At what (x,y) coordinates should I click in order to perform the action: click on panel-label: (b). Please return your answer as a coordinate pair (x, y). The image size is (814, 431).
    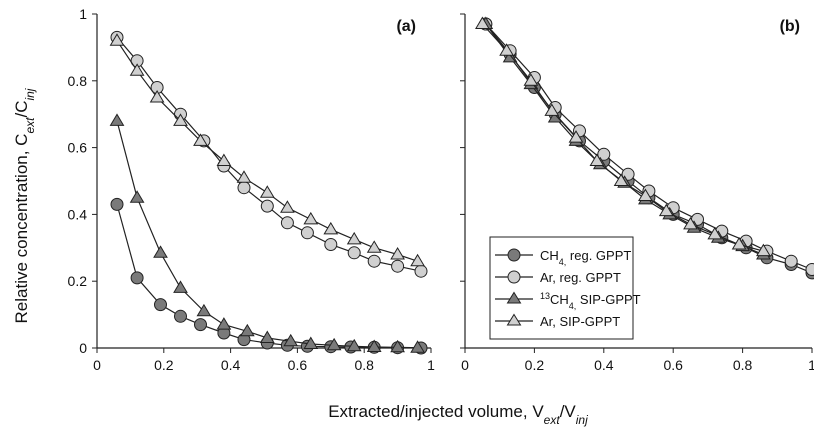
    Looking at the image, I should click on (790, 26).